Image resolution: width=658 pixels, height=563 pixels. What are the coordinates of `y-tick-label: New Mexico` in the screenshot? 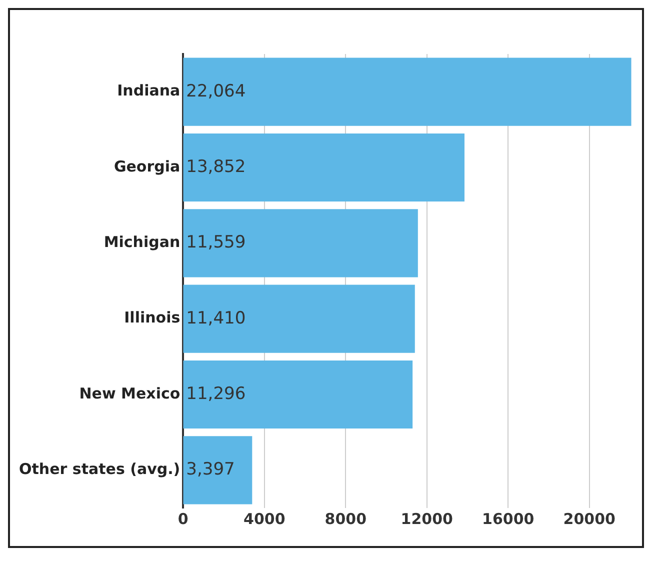 It's located at (129, 393).